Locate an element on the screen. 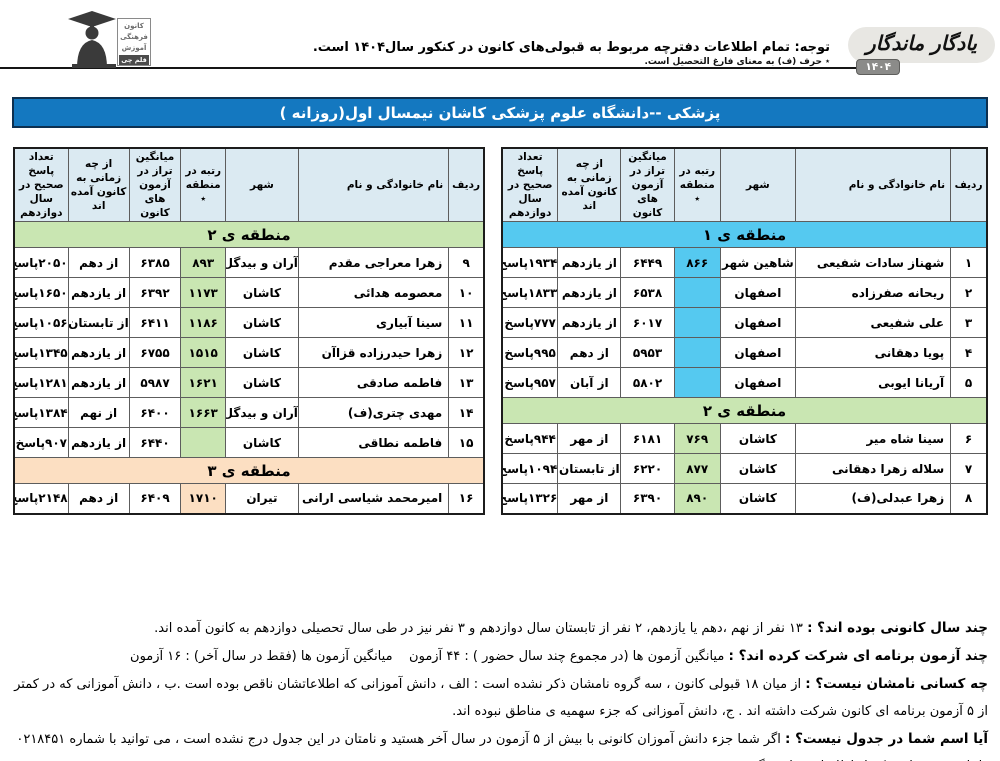  cell-row-number: ۱۲ is located at coordinates (466, 352).